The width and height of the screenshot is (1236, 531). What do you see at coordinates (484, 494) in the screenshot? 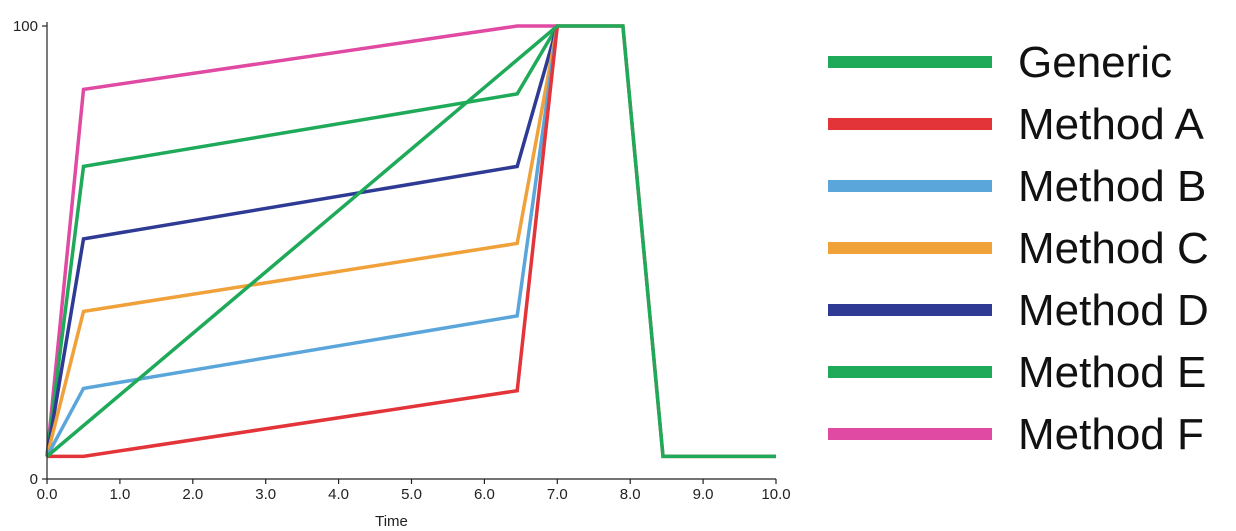
I see `x-tick-label: 6.0` at bounding box center [484, 494].